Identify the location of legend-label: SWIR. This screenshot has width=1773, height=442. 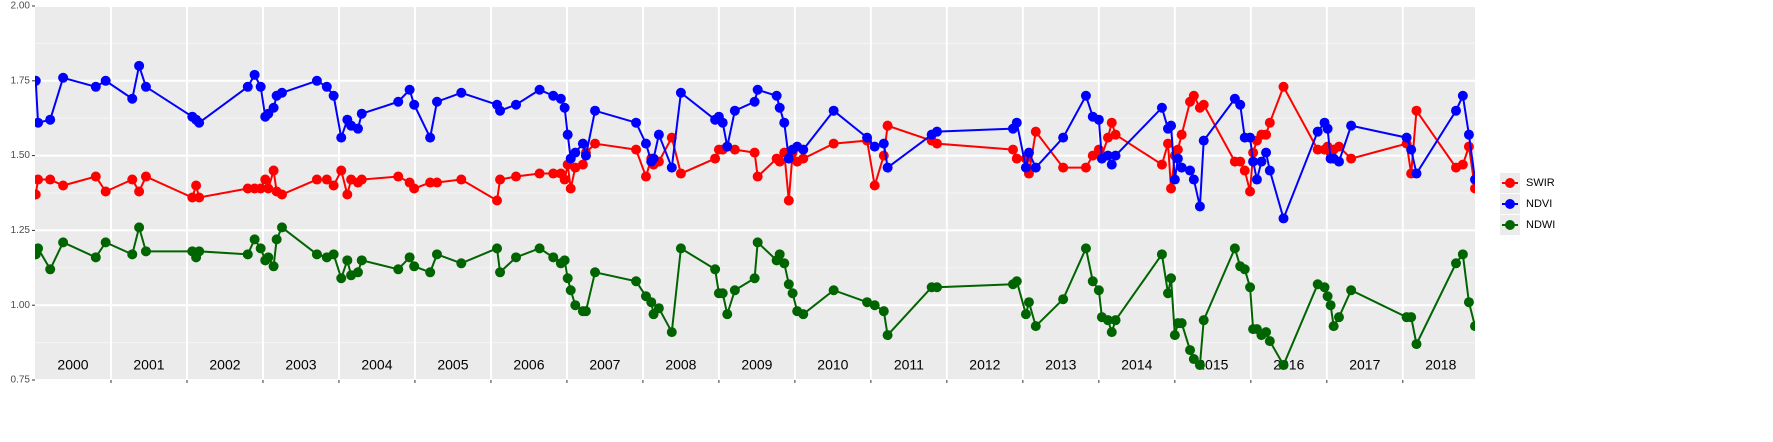
(1540, 183).